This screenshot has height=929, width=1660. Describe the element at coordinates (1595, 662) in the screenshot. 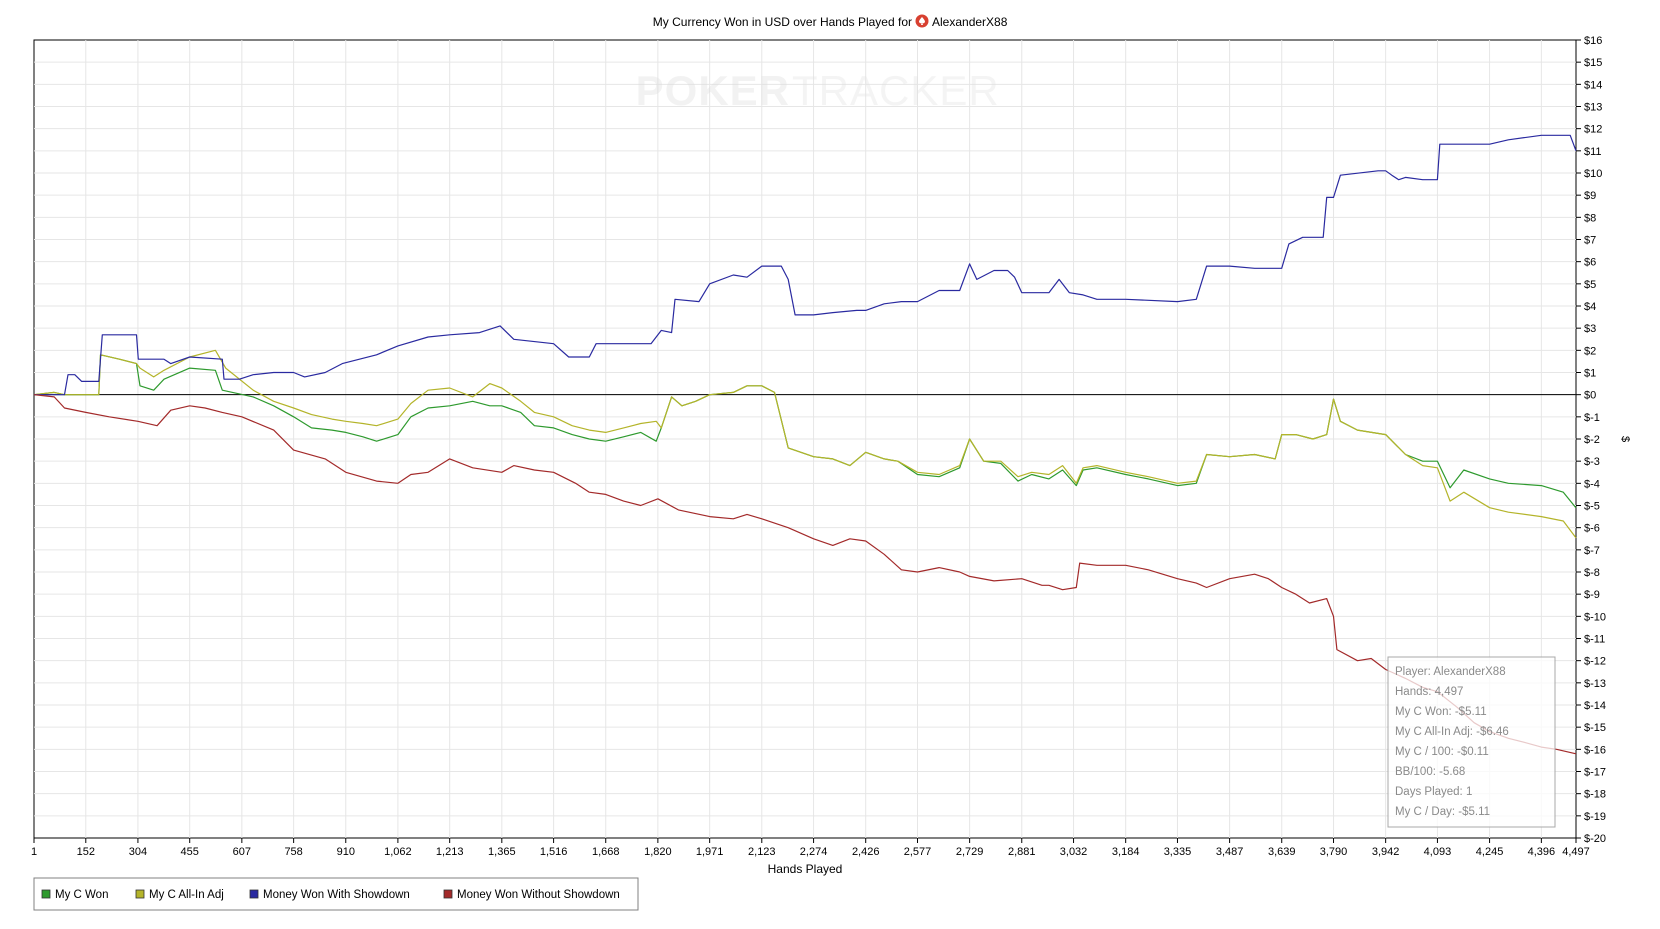

I see `y-tick-label: $-12` at that location.